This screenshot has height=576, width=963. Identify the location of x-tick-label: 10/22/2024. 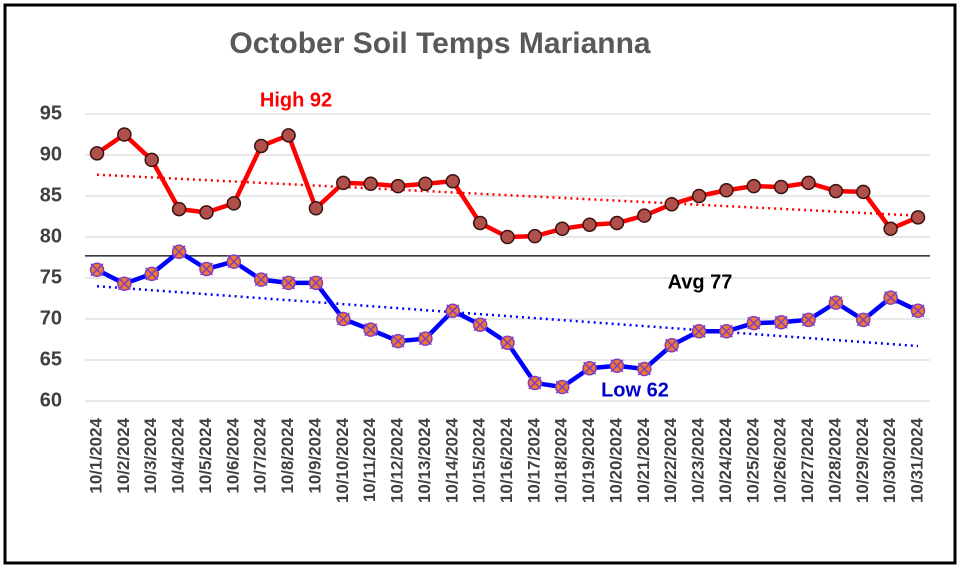
(670, 460).